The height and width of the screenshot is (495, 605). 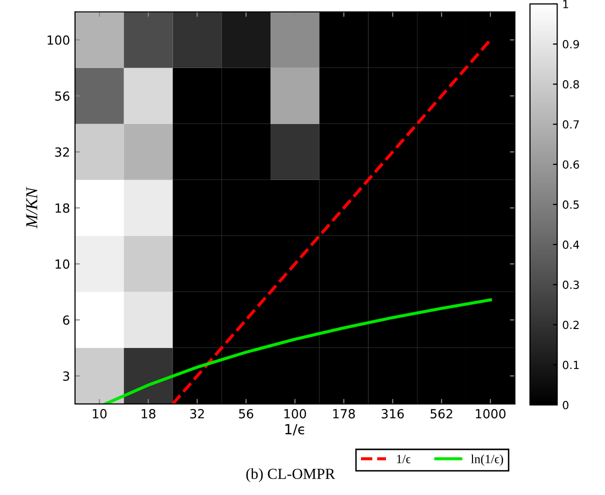 What do you see at coordinates (441, 413) in the screenshot?
I see `x-tick-label: 562` at bounding box center [441, 413].